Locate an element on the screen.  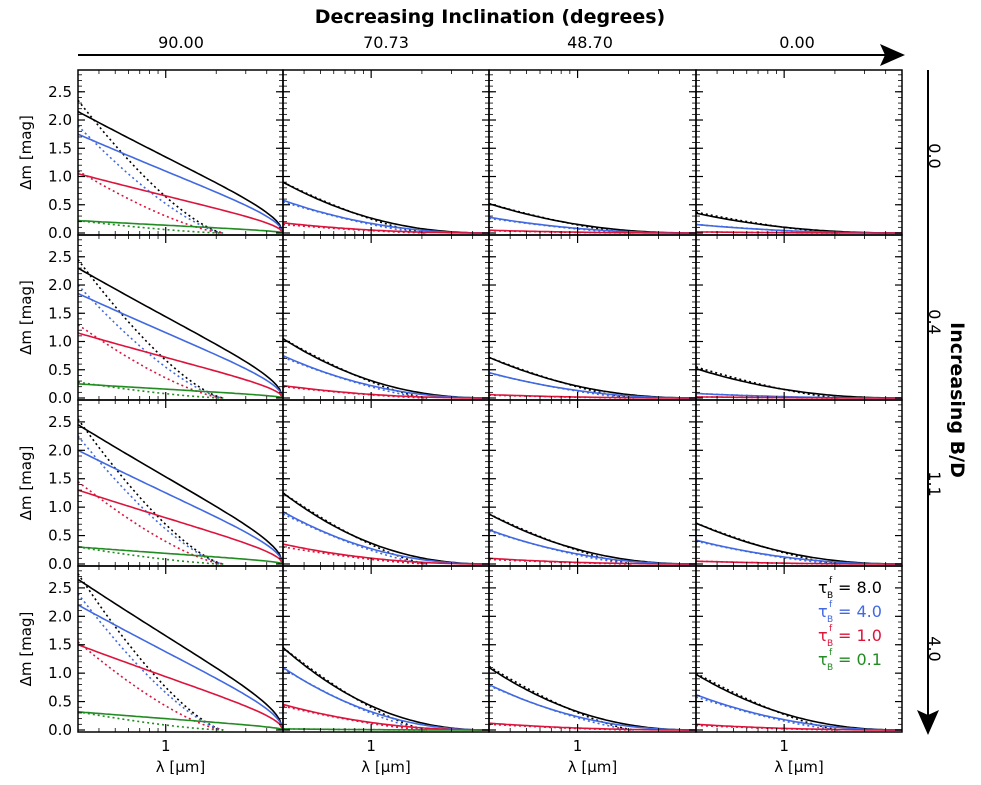
chart-title: Decreasing Inclination (degrees) is located at coordinates (490, 17).